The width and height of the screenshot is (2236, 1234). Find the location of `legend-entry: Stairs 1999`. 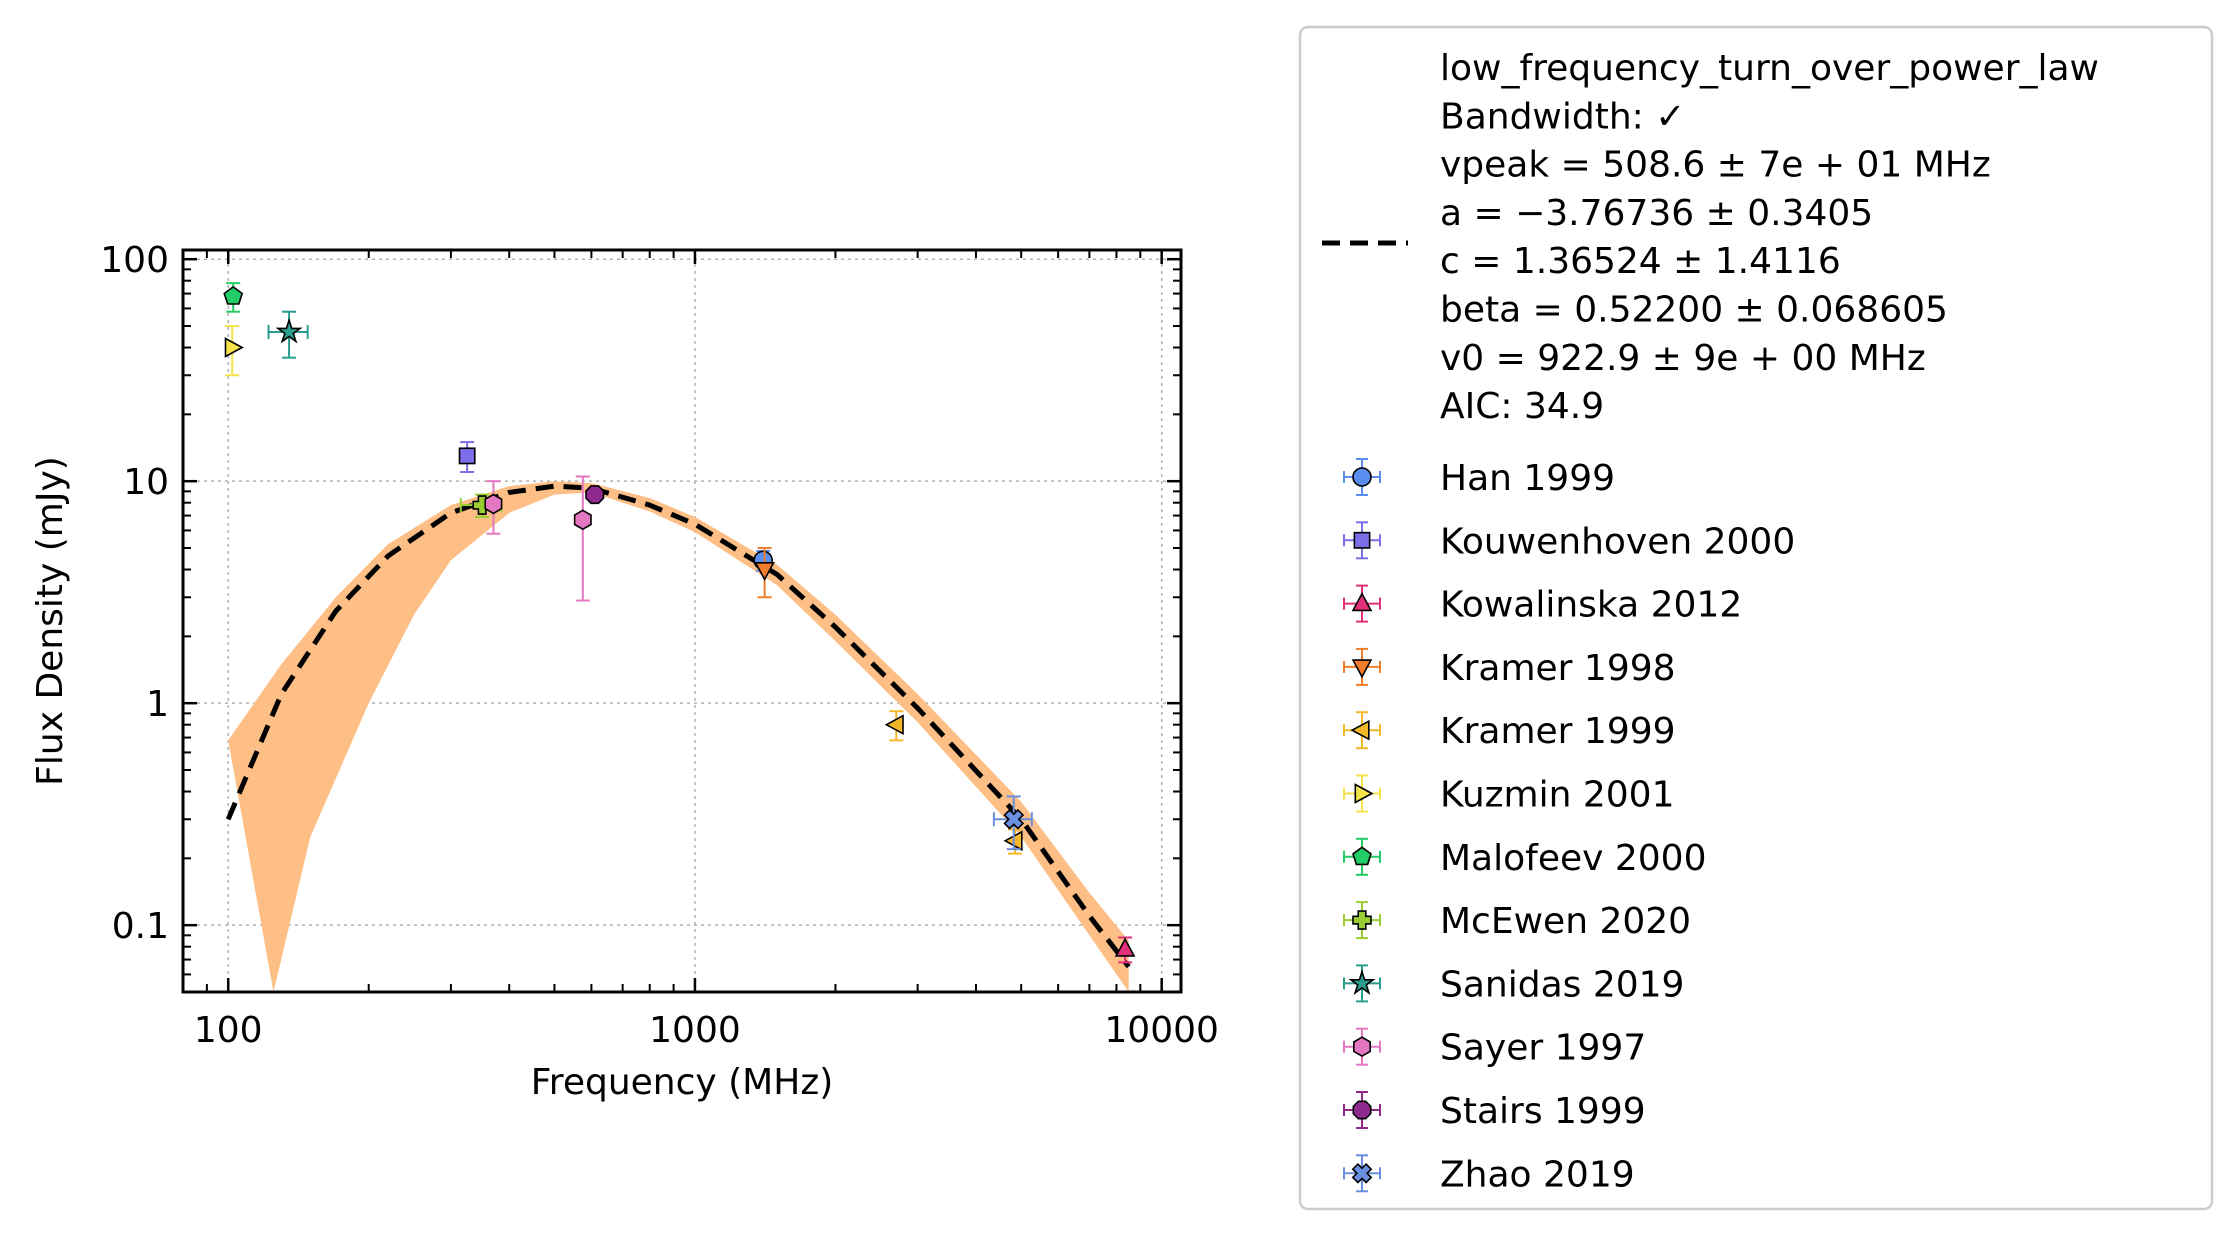

legend-entry: Stairs 1999 is located at coordinates (1494, 1111).